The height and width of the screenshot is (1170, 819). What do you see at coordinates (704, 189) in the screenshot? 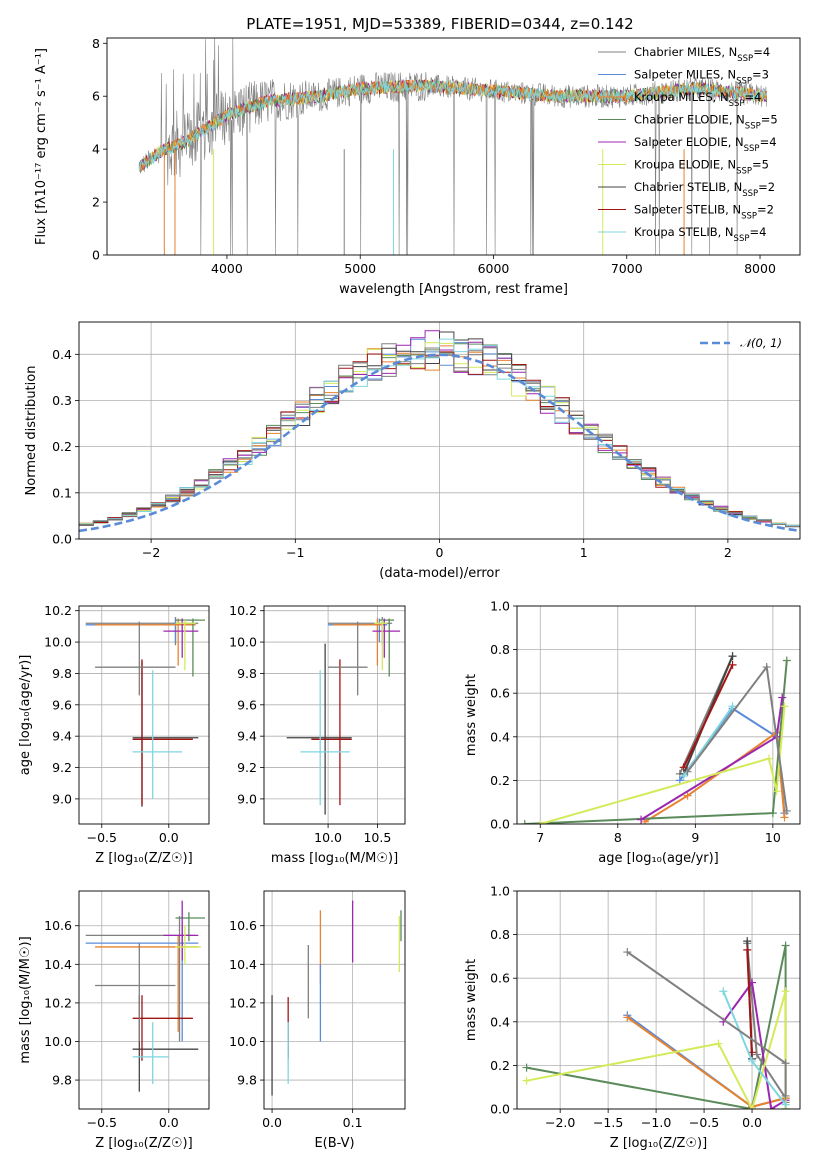
I see `legend-entry: Chabrier STELIB, NSSP=22` at bounding box center [704, 189].